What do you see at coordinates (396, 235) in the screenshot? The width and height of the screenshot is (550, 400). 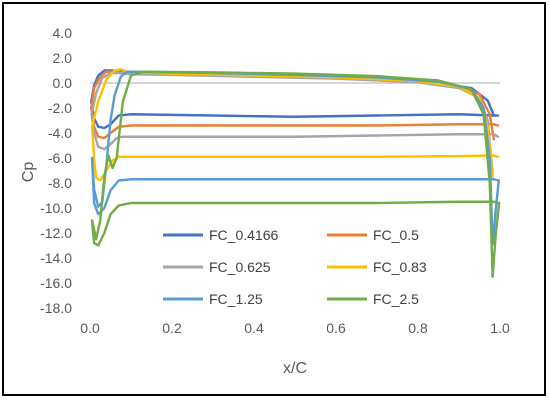 I see `legend-label: FC_0.5` at bounding box center [396, 235].